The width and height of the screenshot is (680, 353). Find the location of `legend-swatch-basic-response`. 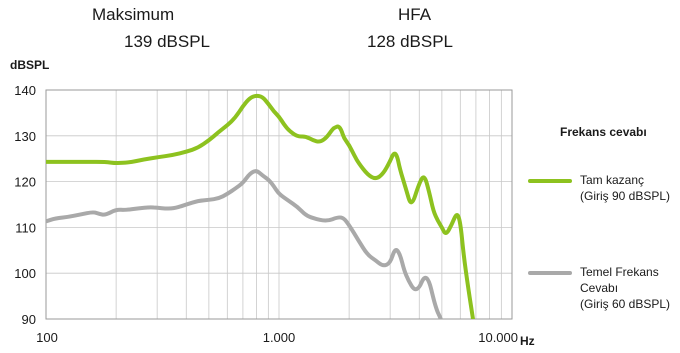

legend-swatch-basic-response is located at coordinates (550, 273).